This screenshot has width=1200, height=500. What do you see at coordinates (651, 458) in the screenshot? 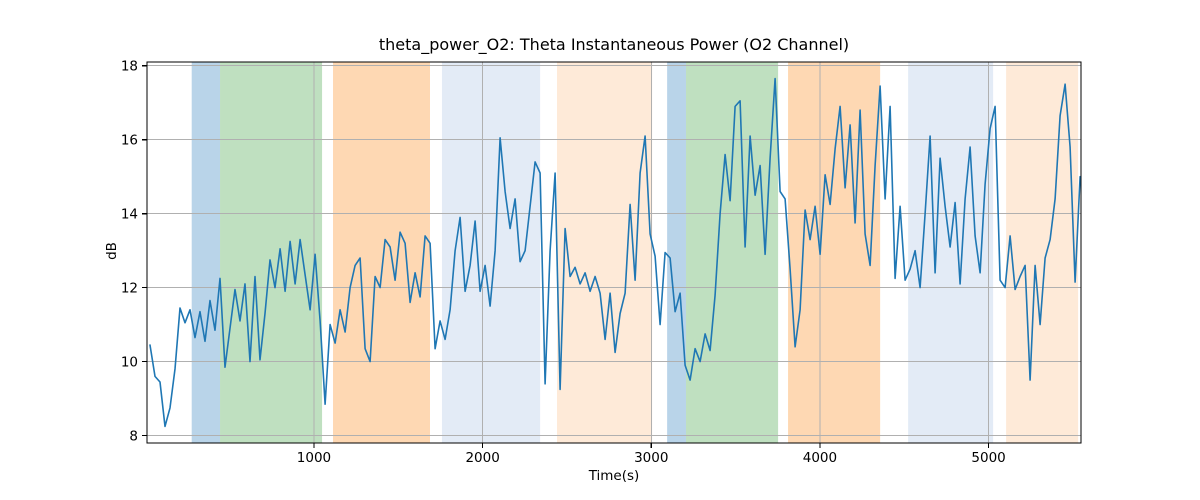
I see `x-tick-label: 3000` at bounding box center [651, 458].